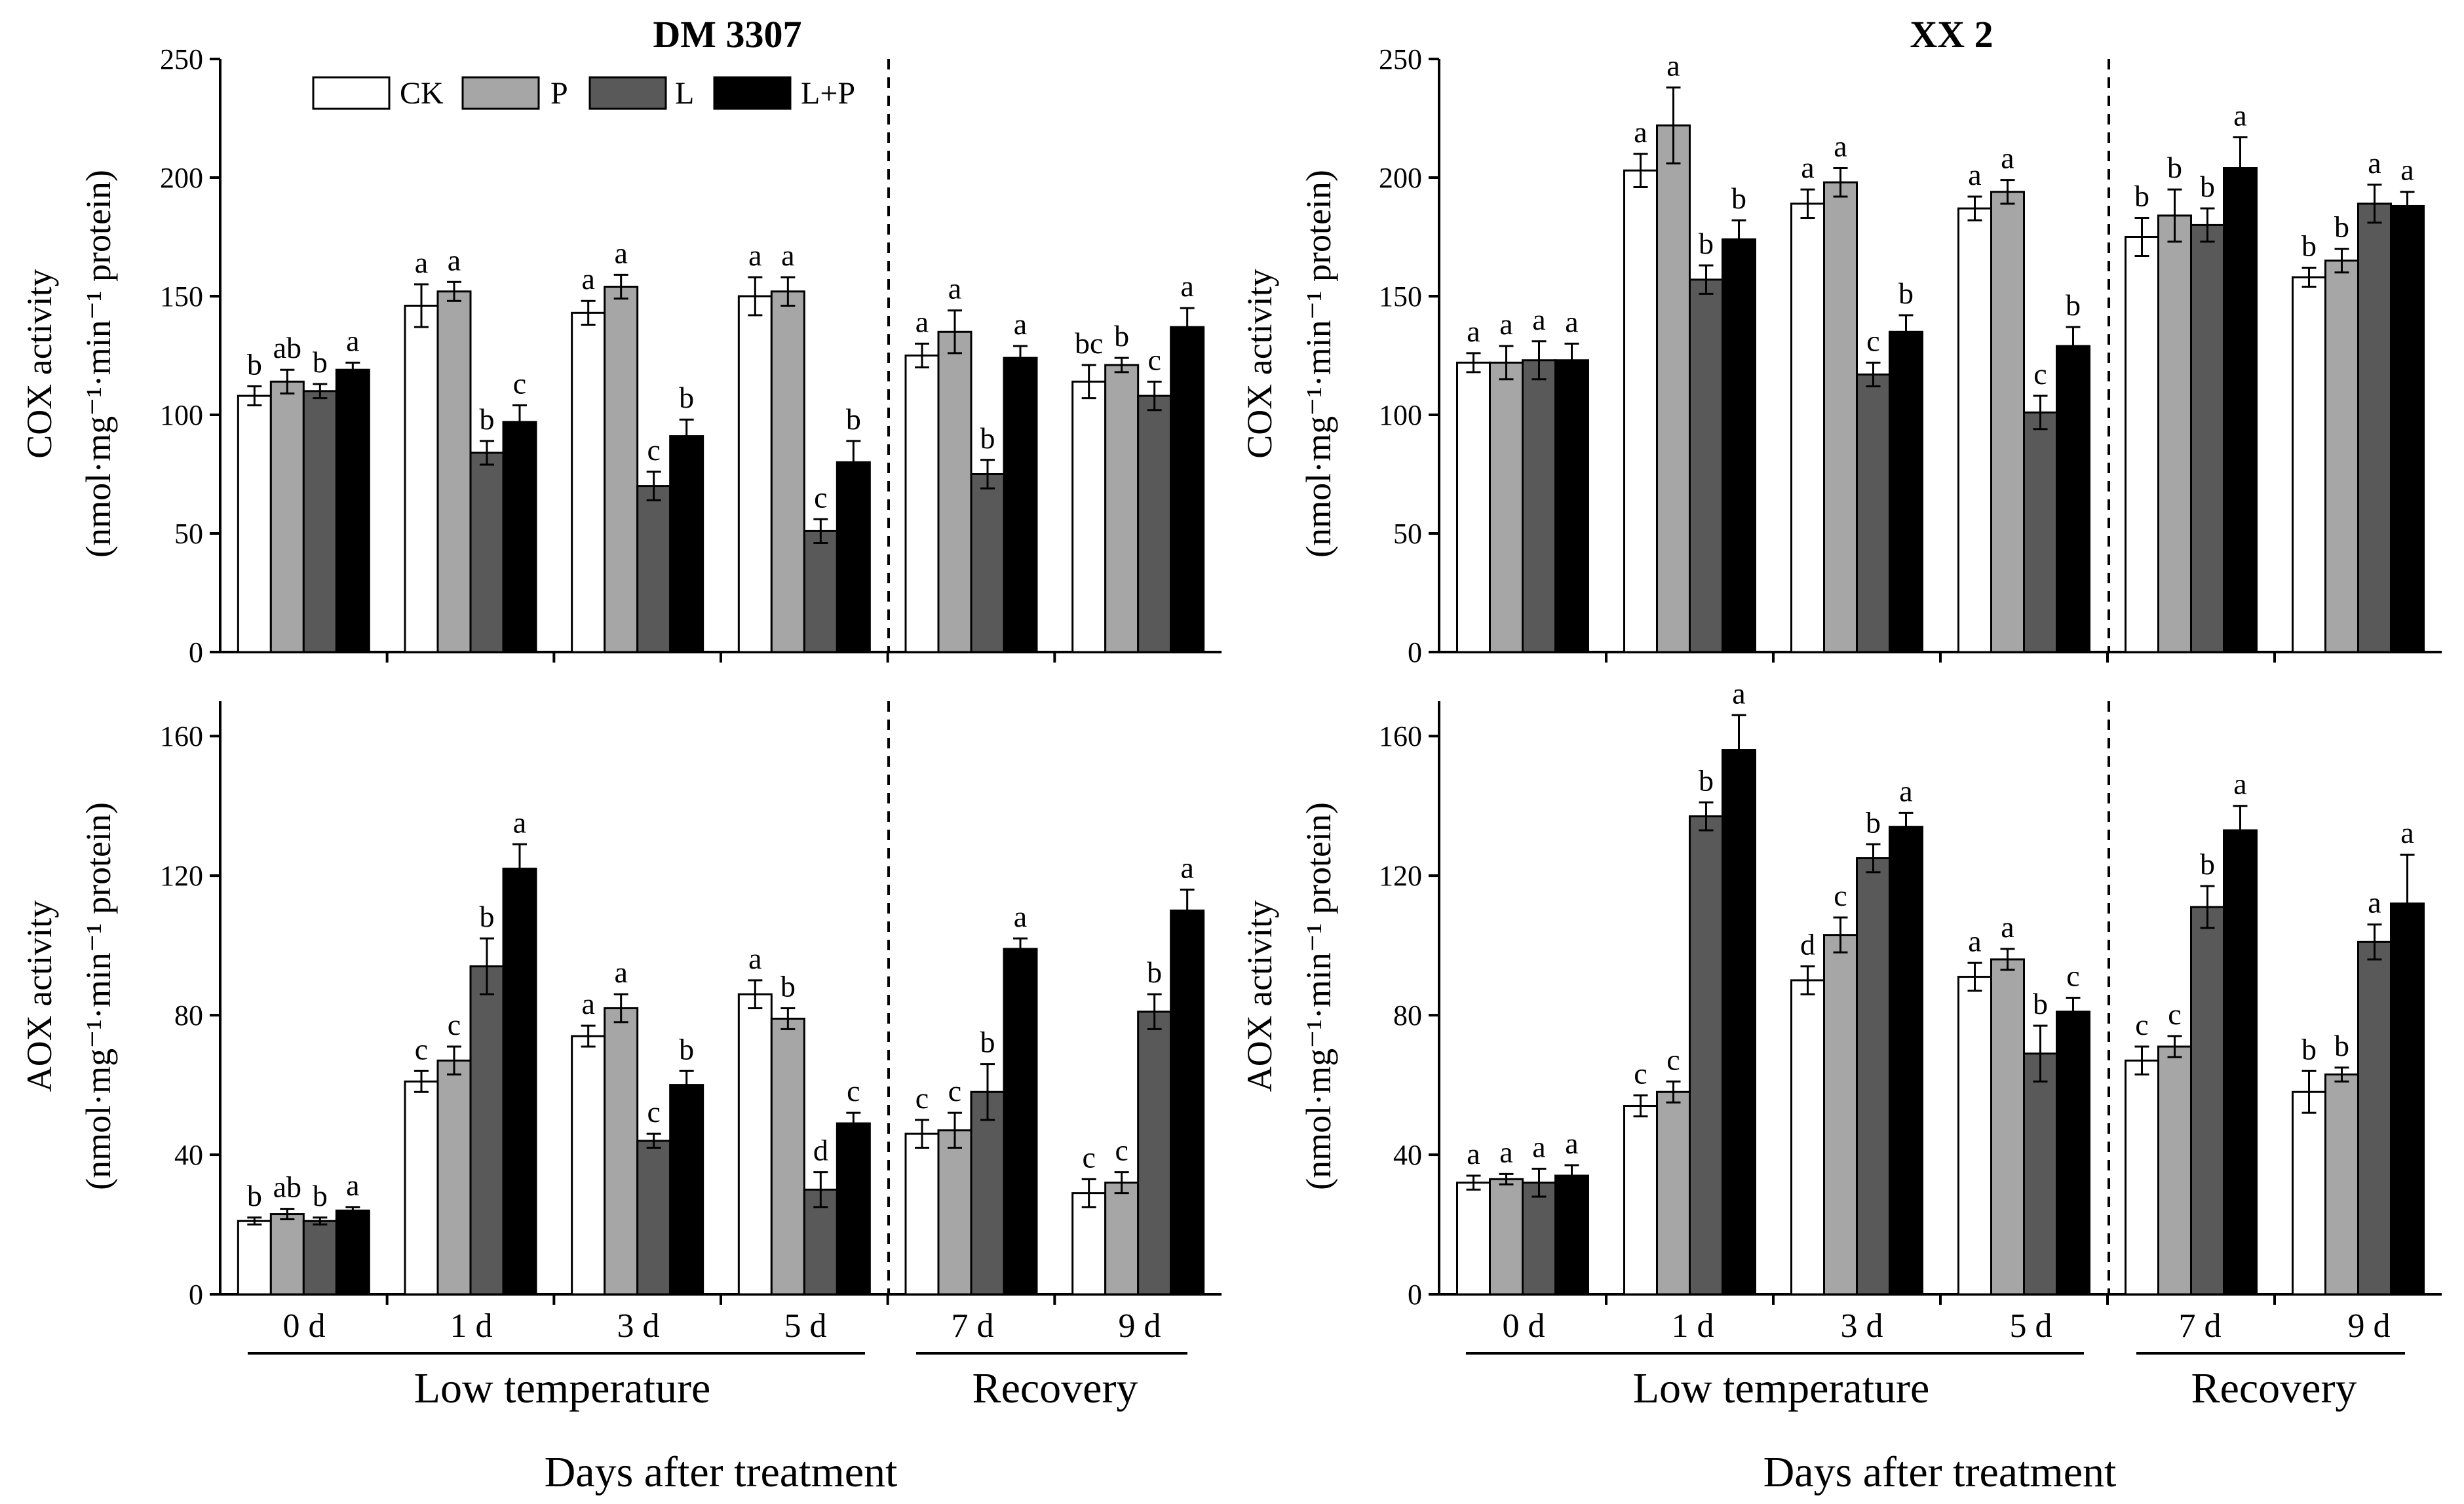  Describe the element at coordinates (1089, 343) in the screenshot. I see `significance-letter: bc` at that location.